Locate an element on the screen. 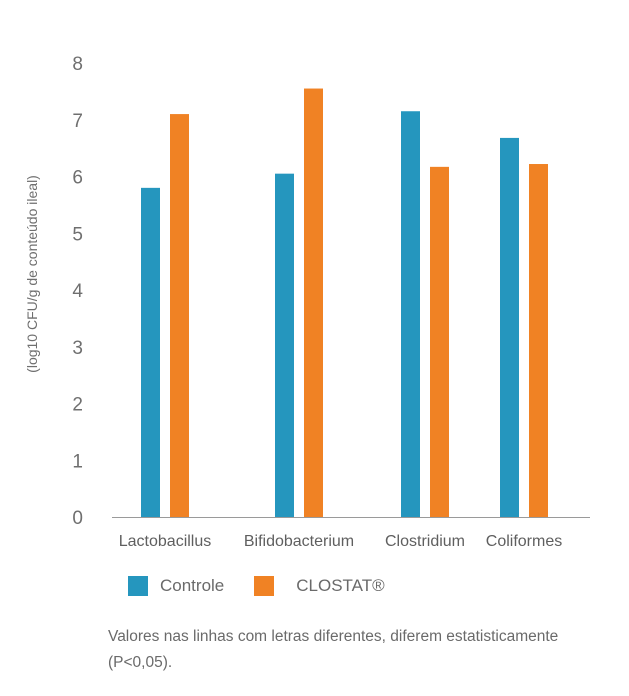 Image resolution: width=629 pixels, height=696 pixels. legend-item-controle: Controle is located at coordinates (176, 586).